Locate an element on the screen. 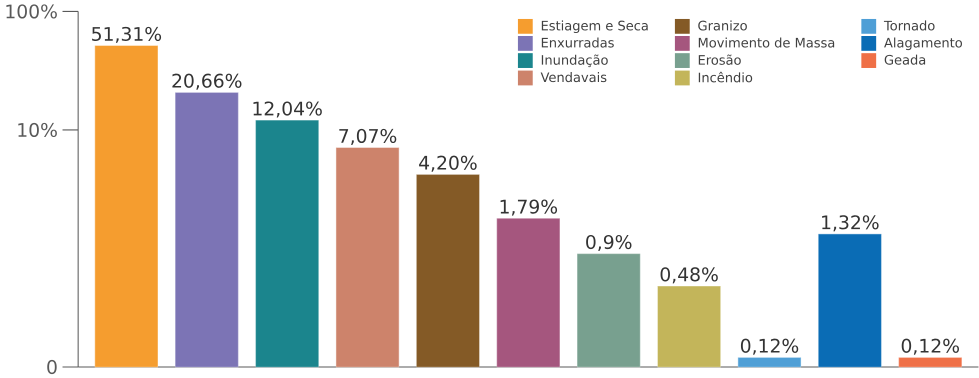  data-label: 51,31% is located at coordinates (127, 34).